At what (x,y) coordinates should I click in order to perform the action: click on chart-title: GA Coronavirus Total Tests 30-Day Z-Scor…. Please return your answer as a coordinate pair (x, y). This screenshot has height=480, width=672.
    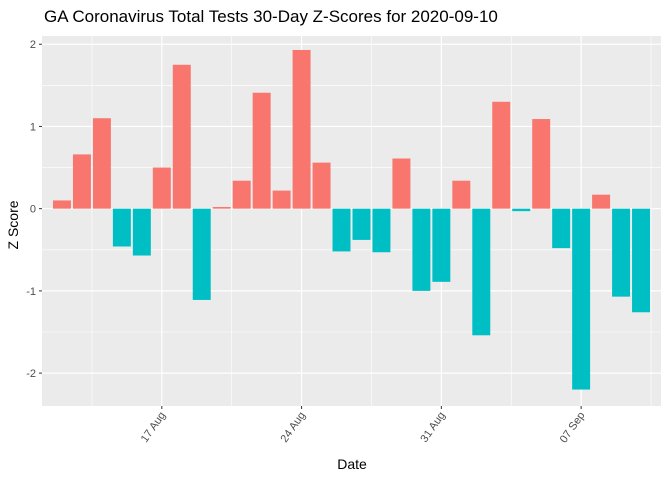
    Looking at the image, I should click on (271, 16).